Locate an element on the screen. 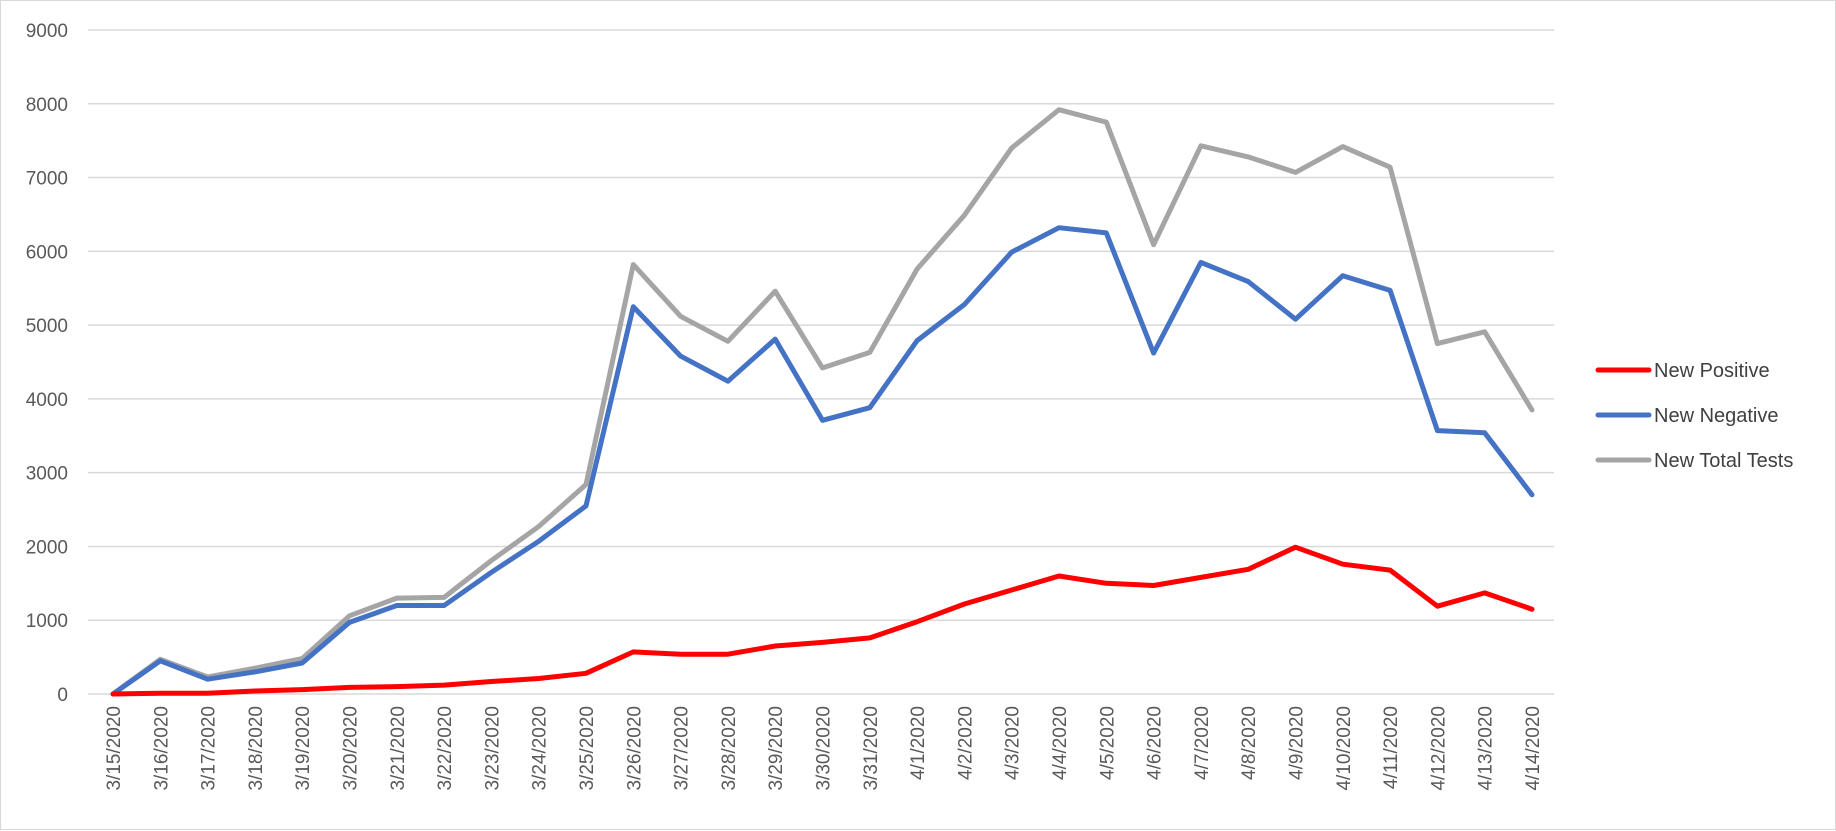 The image size is (1836, 831). x-tick-label: 3/24/2020 is located at coordinates (540, 748).